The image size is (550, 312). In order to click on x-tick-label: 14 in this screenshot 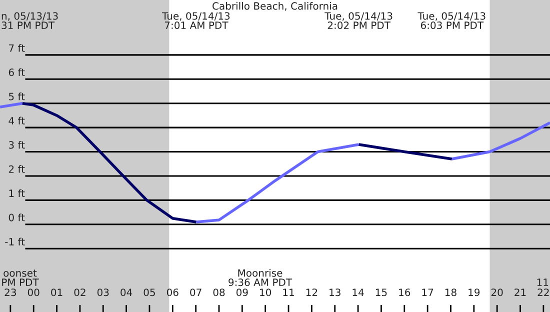, I will do `click(358, 292)`.